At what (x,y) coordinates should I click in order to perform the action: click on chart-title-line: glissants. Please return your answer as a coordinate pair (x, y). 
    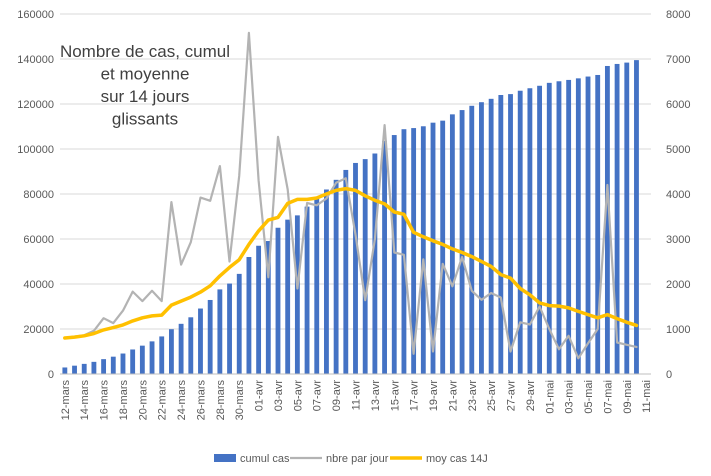
    Looking at the image, I should click on (145, 119).